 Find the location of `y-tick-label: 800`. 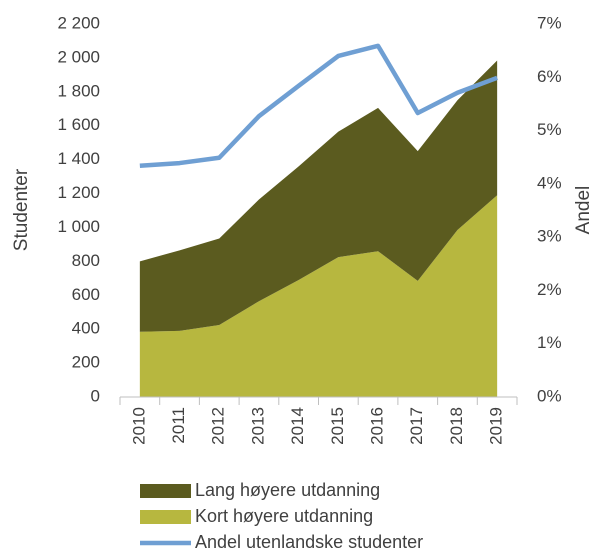

y-tick-label: 800 is located at coordinates (86, 260).